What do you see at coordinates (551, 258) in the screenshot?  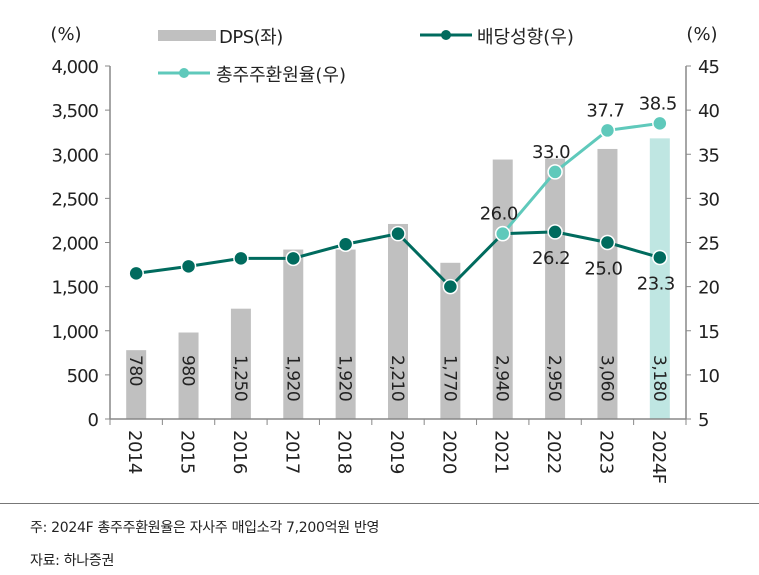 I see `data-label-2022: 26.2` at bounding box center [551, 258].